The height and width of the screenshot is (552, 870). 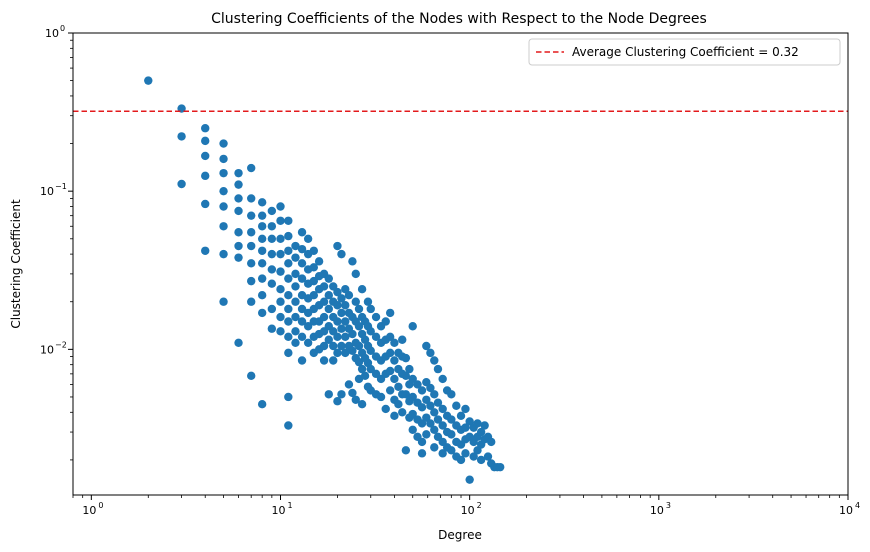 I want to click on legend-box, so click(x=684, y=52).